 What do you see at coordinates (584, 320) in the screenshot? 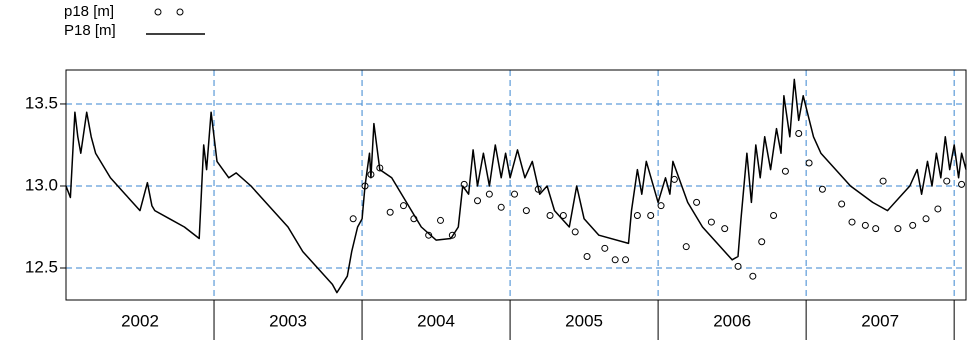
I see `x-tick-label: 2005` at bounding box center [584, 320].